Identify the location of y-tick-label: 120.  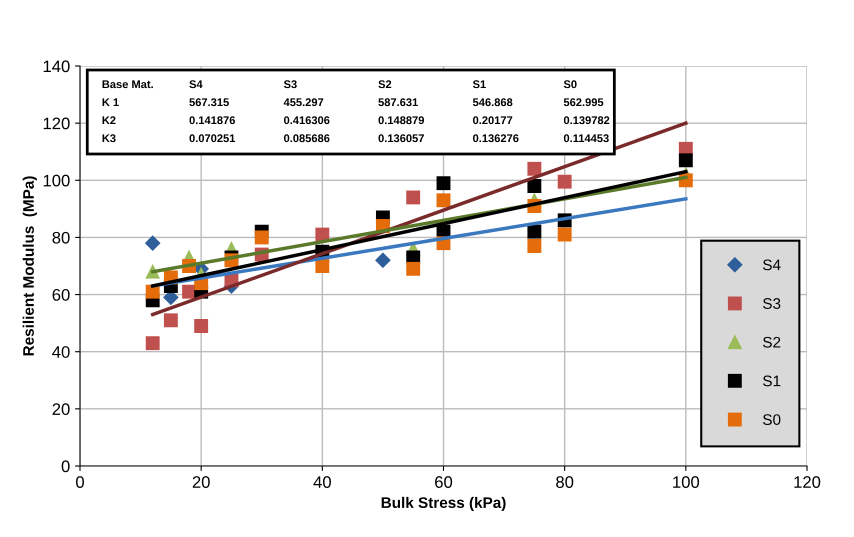
(57, 124).